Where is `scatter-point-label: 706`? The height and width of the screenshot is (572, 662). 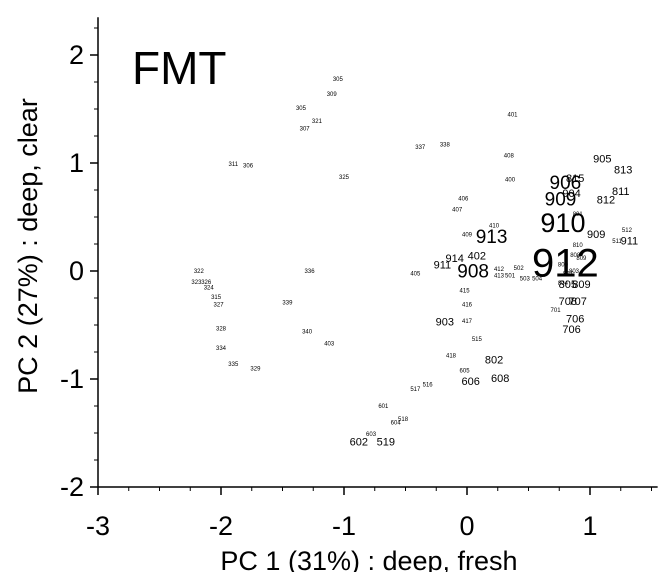 scatter-point-label: 706 is located at coordinates (575, 319).